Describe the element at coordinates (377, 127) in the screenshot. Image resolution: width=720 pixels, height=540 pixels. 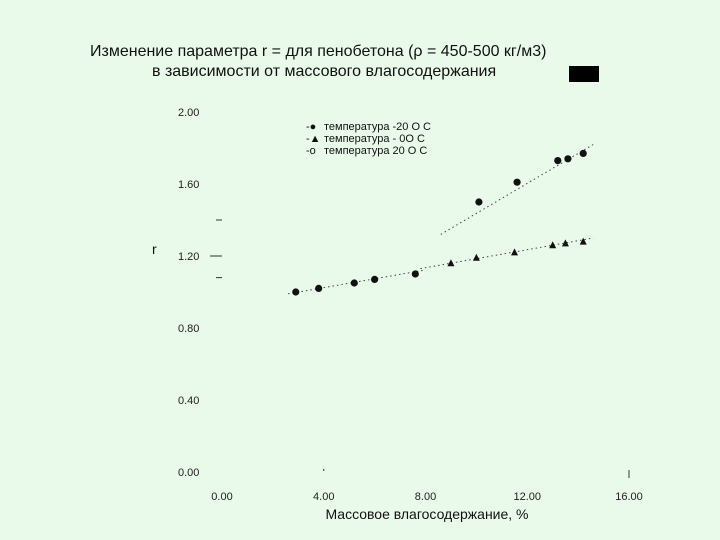
I see `legend-entry-label: температура -20 О С` at that location.